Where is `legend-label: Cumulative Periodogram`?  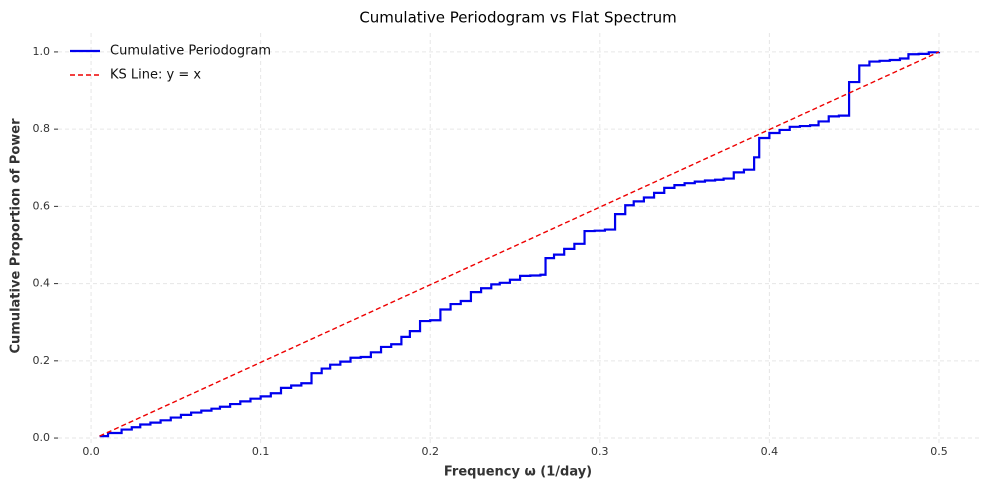
legend-label: Cumulative Periodogram is located at coordinates (190, 51).